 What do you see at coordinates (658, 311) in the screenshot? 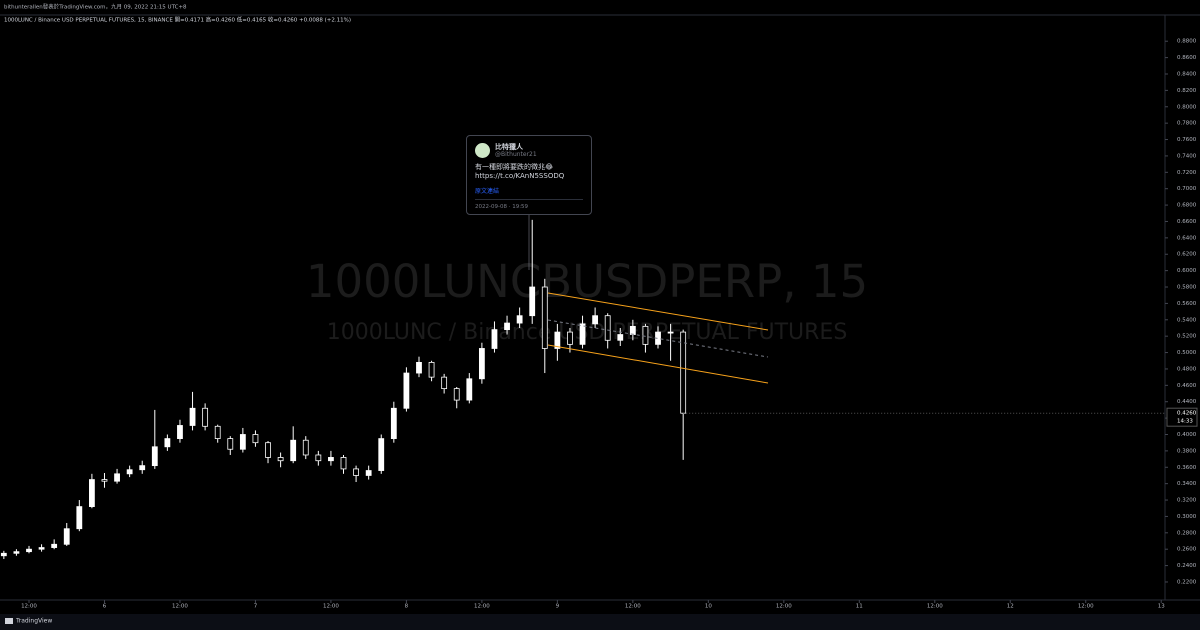
I see `channel-upper` at bounding box center [658, 311].